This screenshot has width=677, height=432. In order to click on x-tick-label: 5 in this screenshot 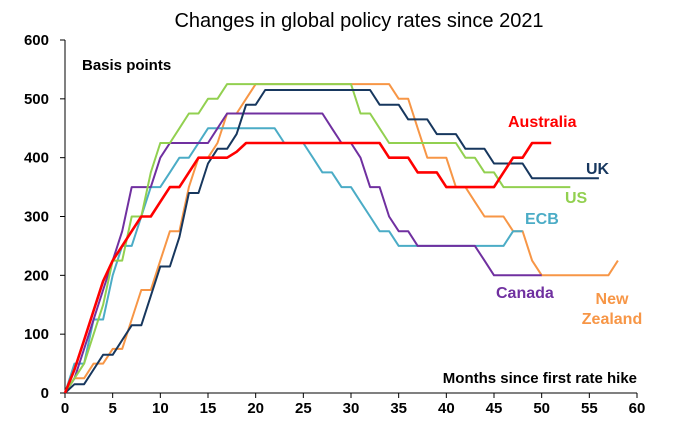, I will do `click(112, 408)`.